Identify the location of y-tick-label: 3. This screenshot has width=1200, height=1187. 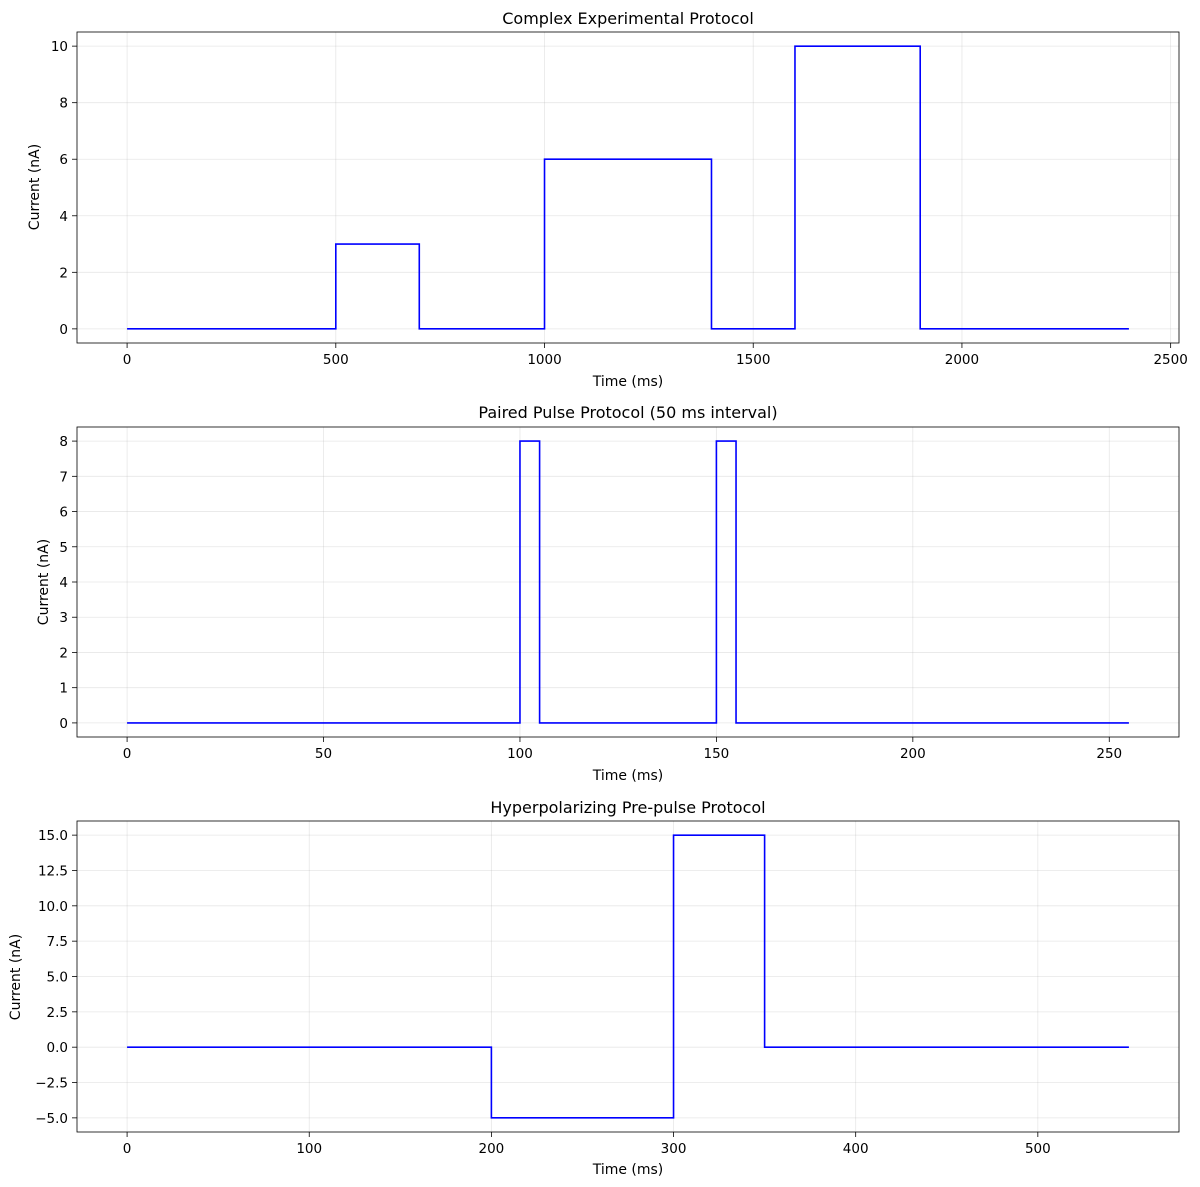
(63, 618).